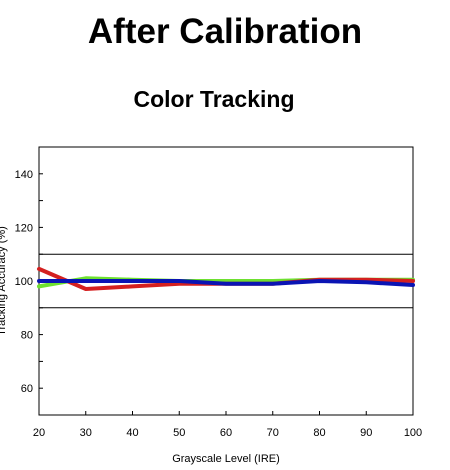 The image size is (450, 470). Describe the element at coordinates (319, 433) in the screenshot. I see `x-tick-label: 80` at that location.